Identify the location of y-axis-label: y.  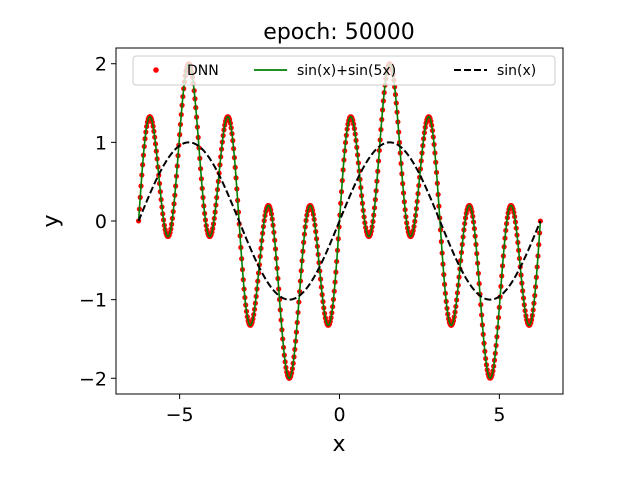
(51, 220).